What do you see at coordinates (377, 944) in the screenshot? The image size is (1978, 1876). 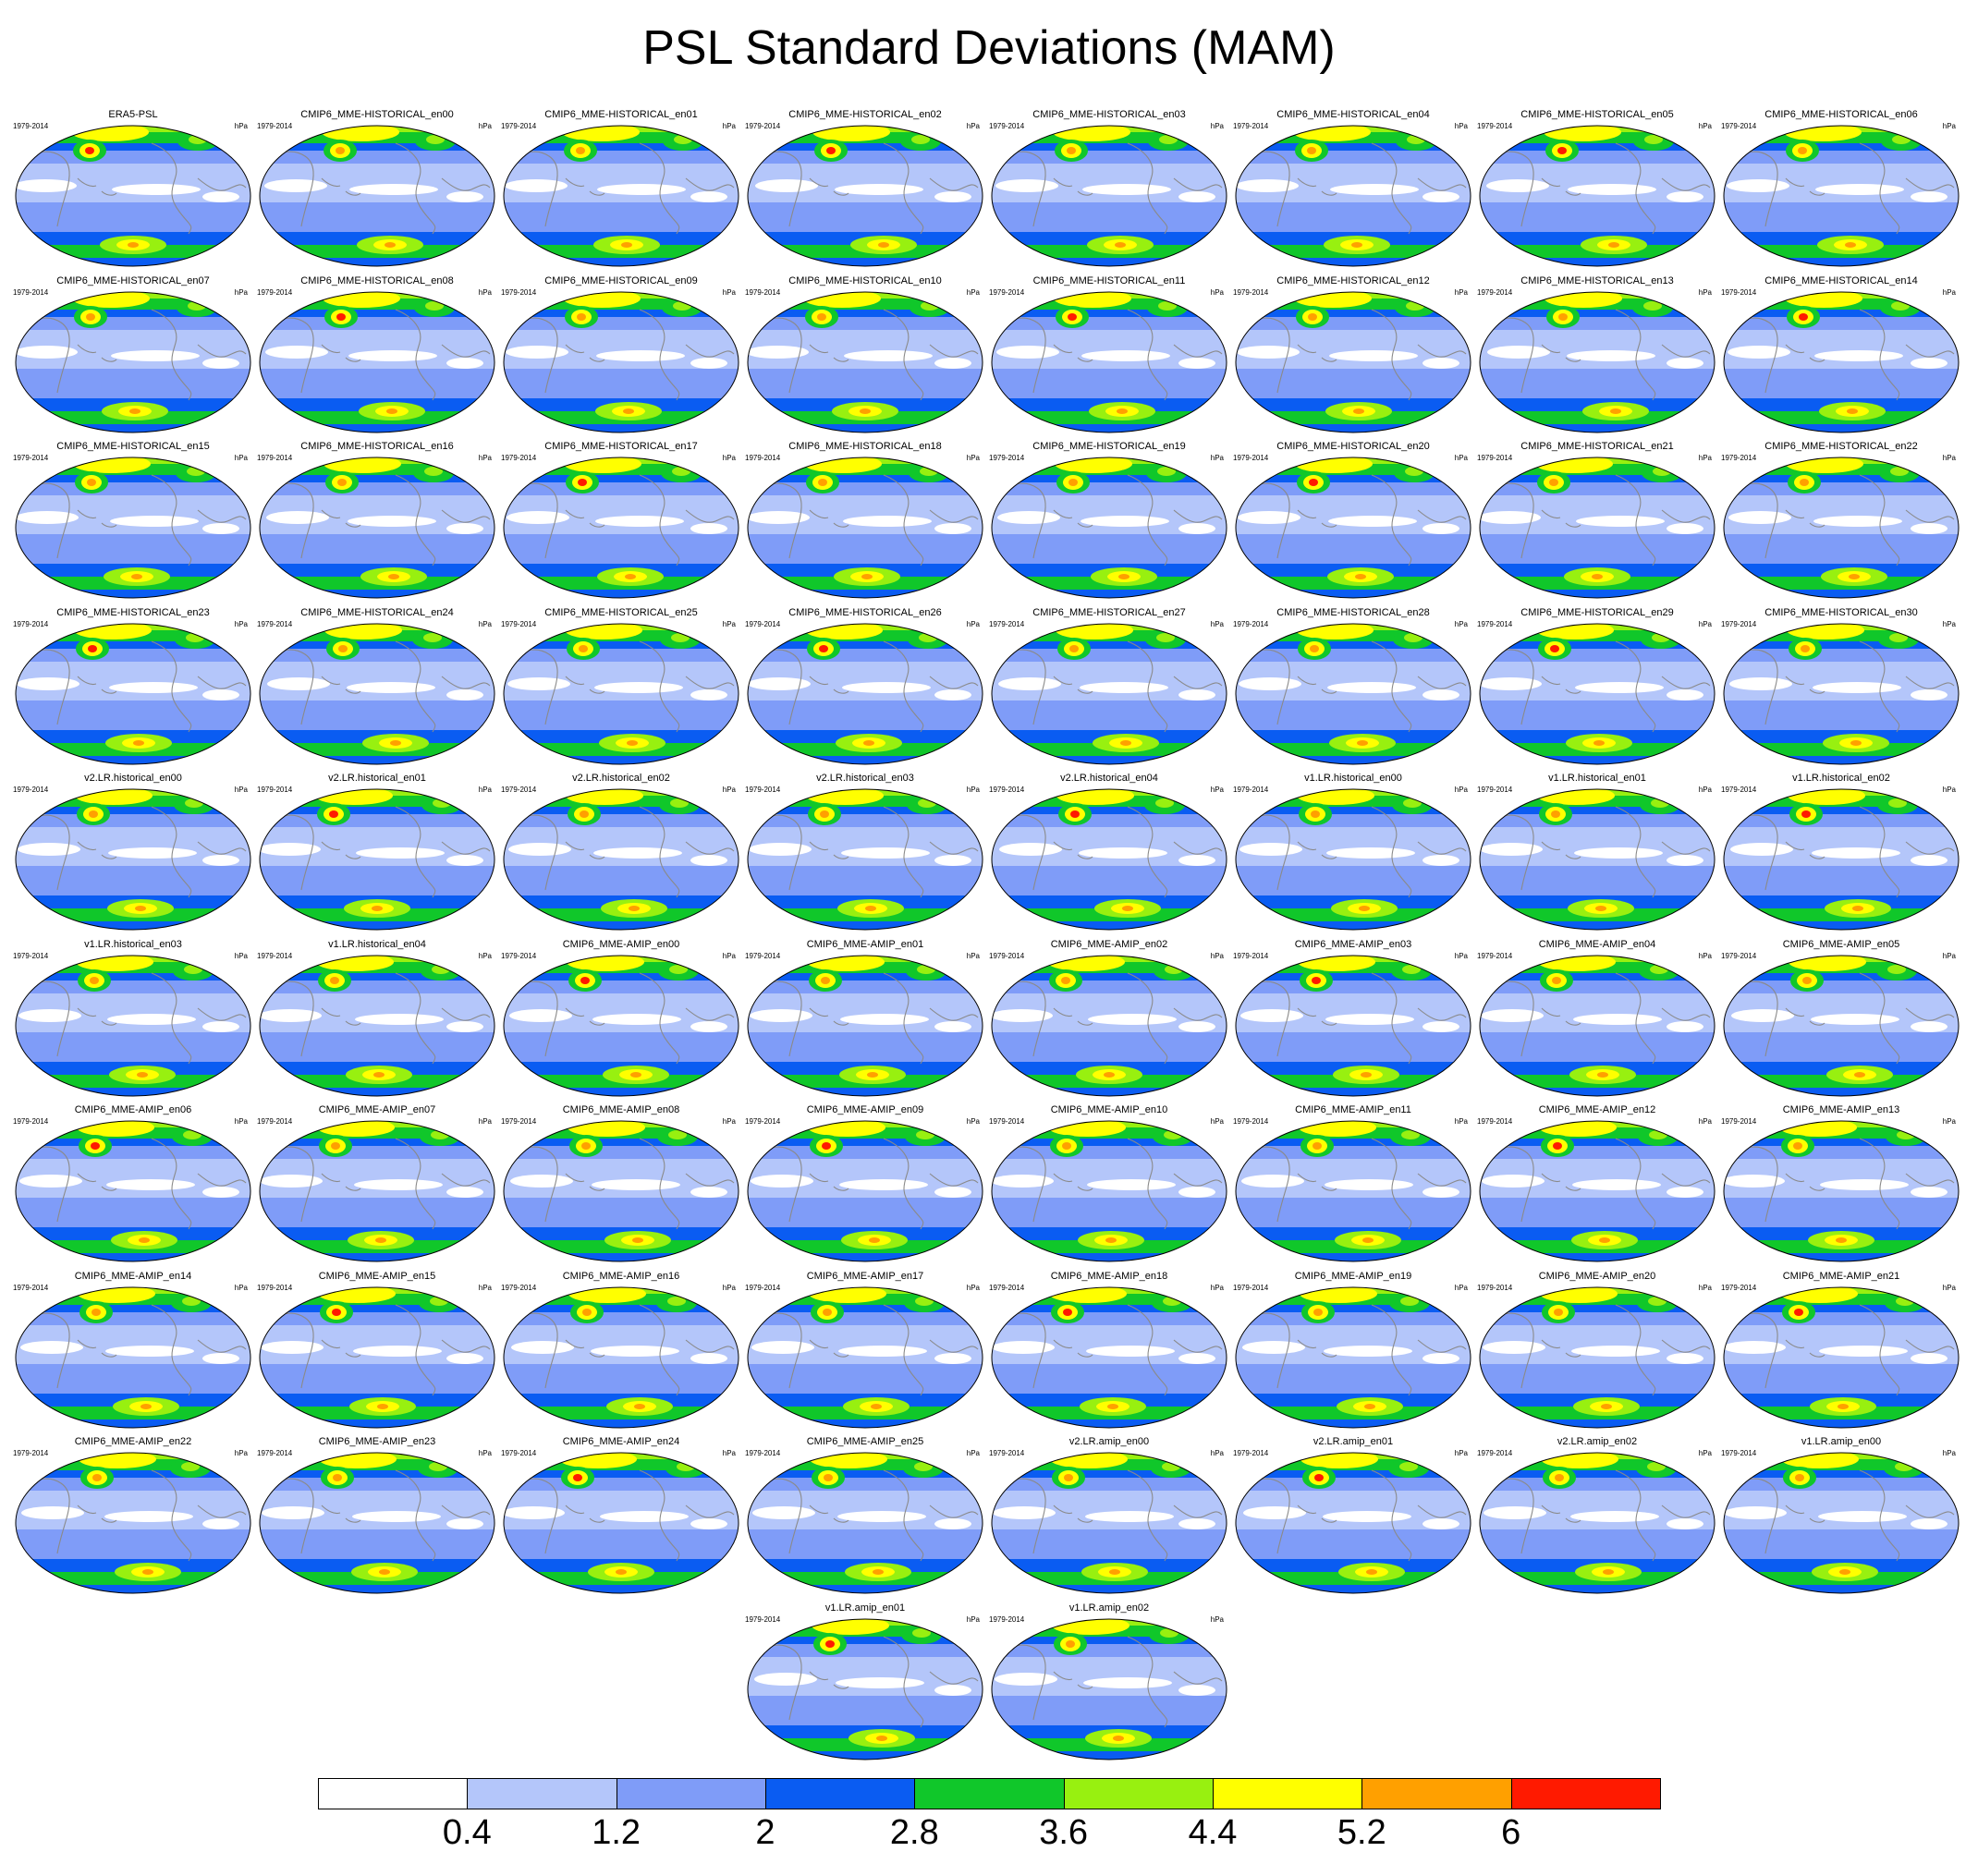 I see `panel-title: v1.LR.historical_en04` at bounding box center [377, 944].